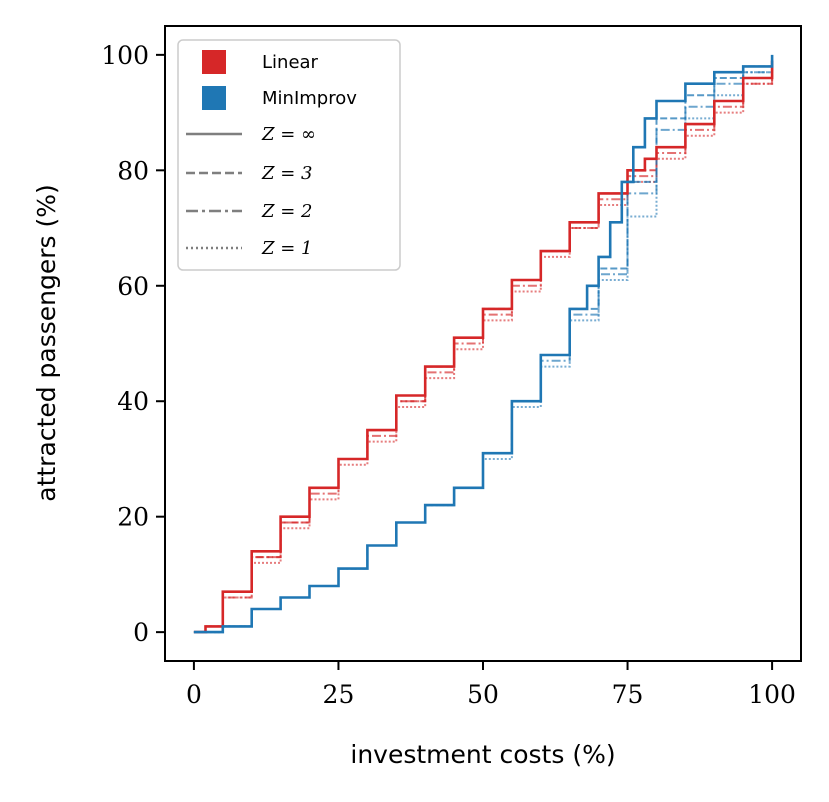  Describe the element at coordinates (482, 754) in the screenshot. I see `x-axis-label: investment costs (%)` at that location.